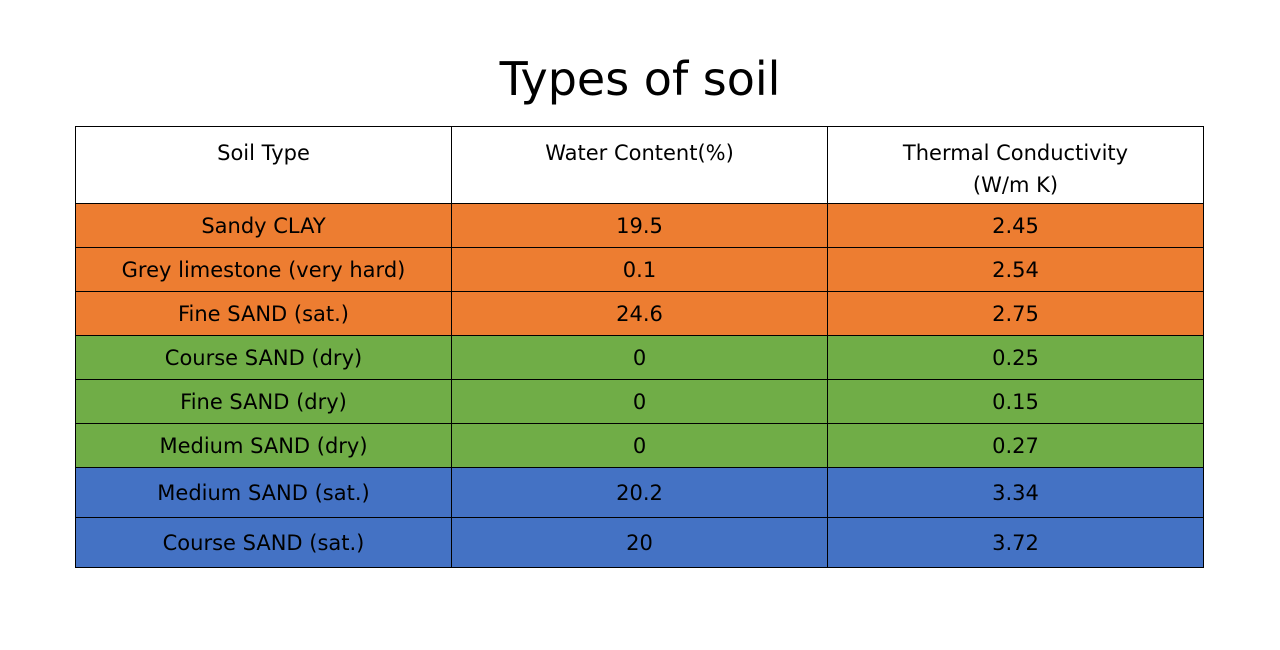 The height and width of the screenshot is (650, 1280). I want to click on water-content-cell: 24.6, so click(639, 313).